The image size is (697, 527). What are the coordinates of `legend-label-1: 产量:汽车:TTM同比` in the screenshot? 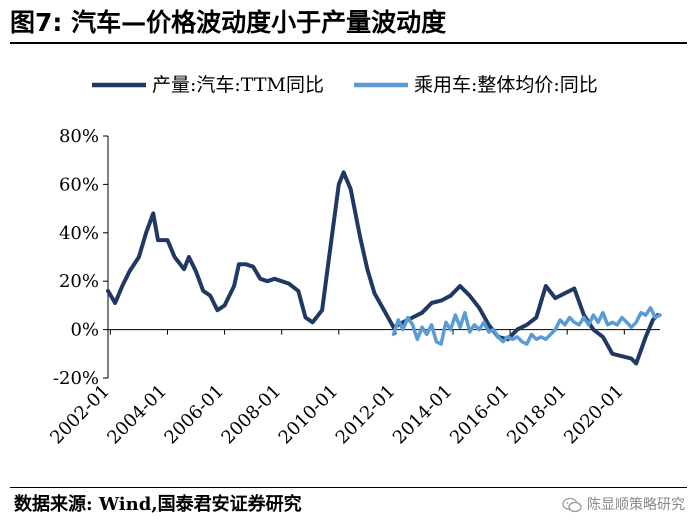 It's located at (238, 85).